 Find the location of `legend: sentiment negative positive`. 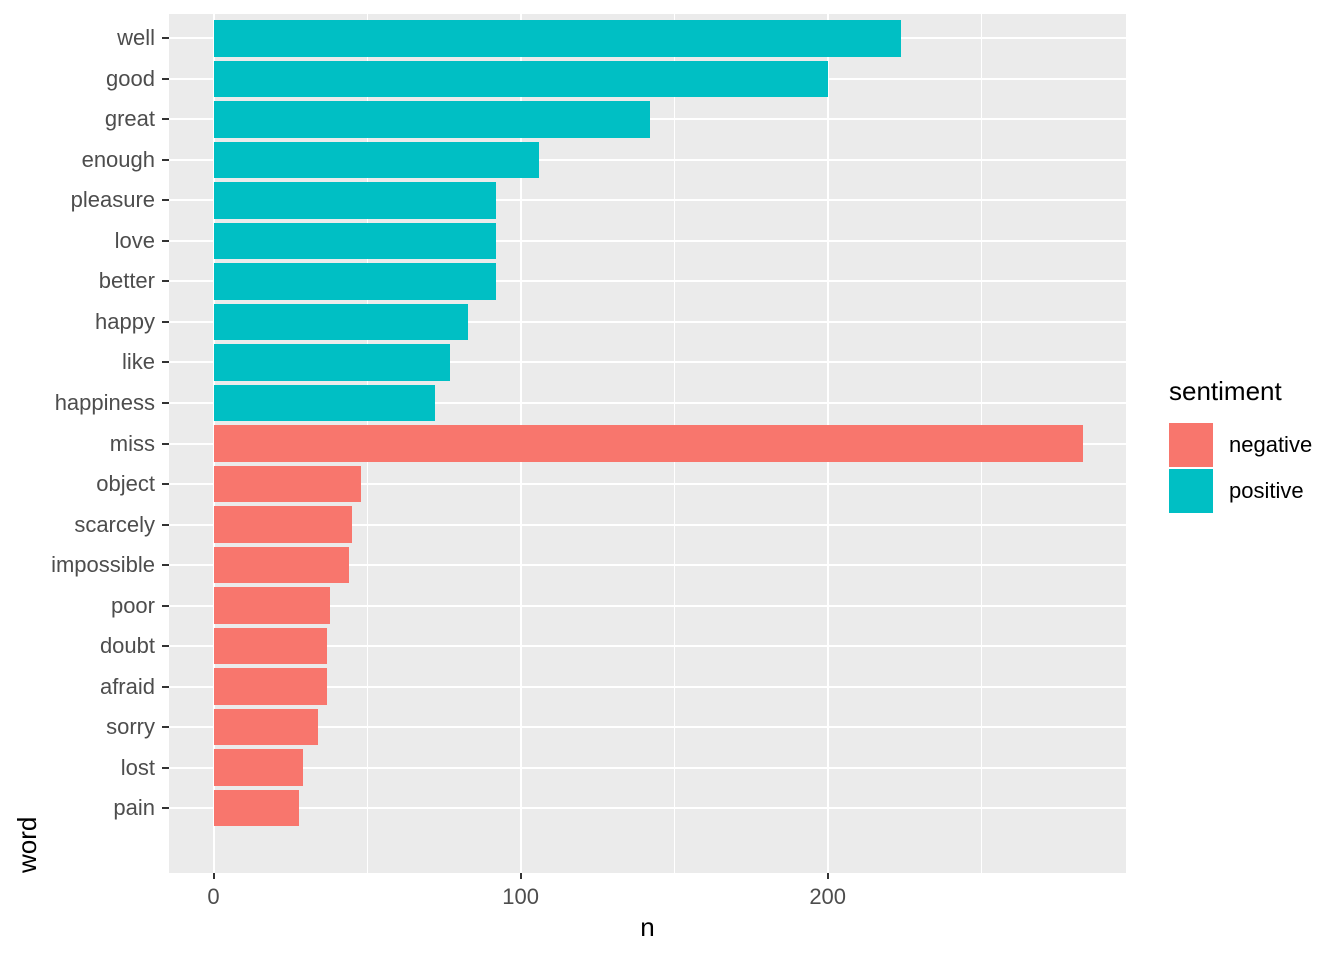

legend: sentiment negative positive is located at coordinates (1254, 445).